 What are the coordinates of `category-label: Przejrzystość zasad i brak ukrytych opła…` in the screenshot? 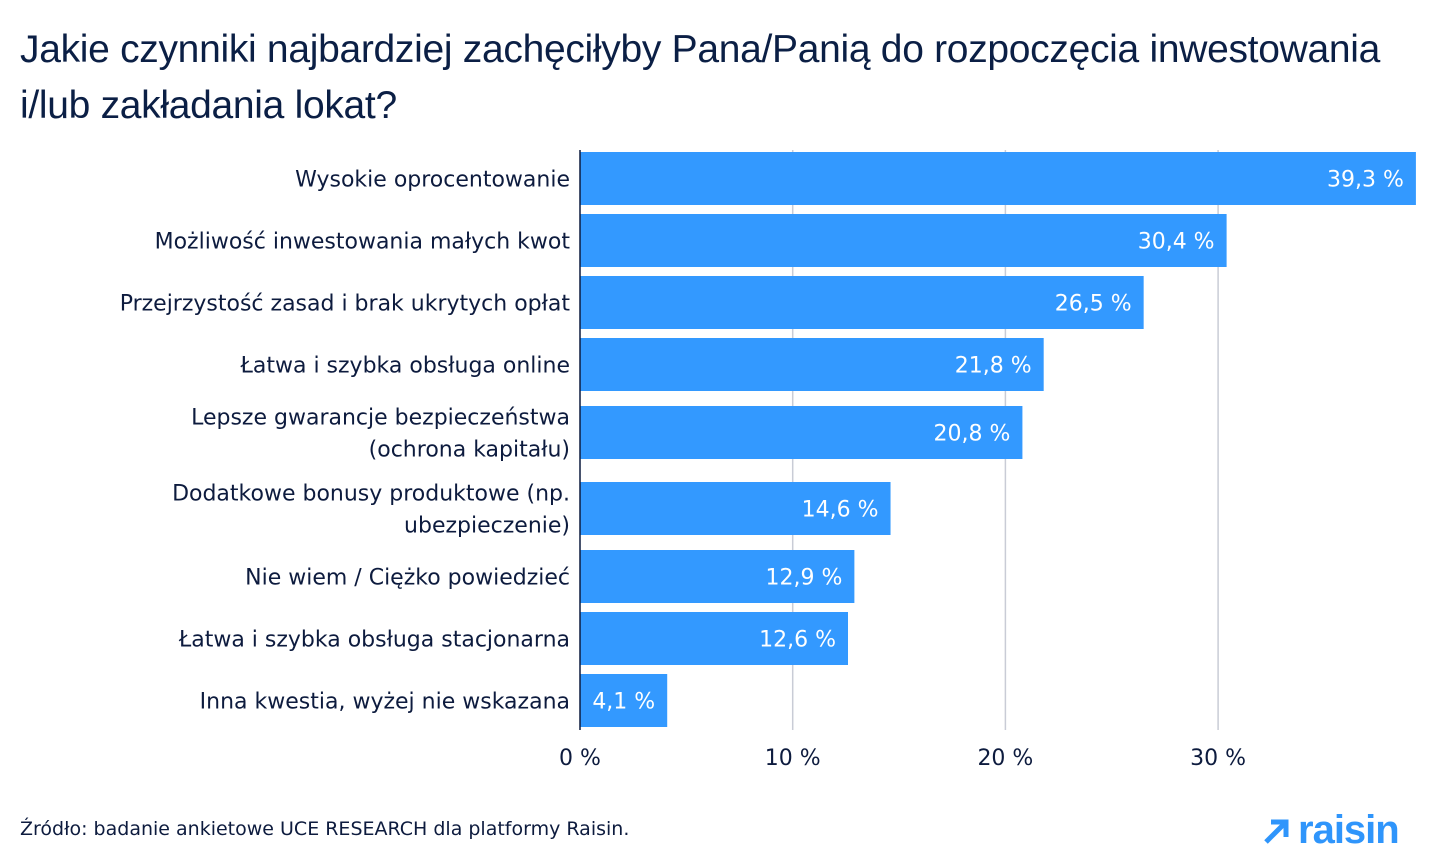 It's located at (345, 304).